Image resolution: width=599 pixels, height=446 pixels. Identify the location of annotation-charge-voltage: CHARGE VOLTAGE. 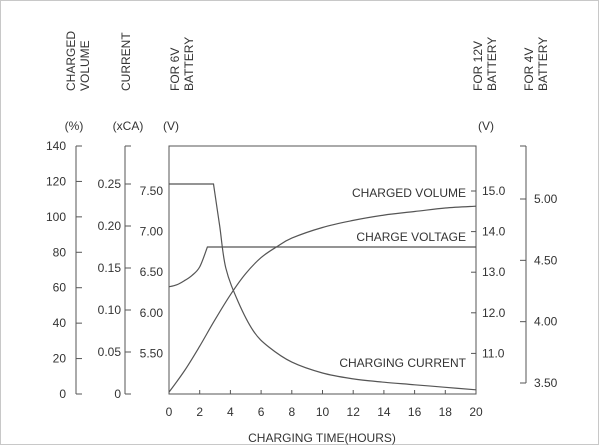
(411, 237).